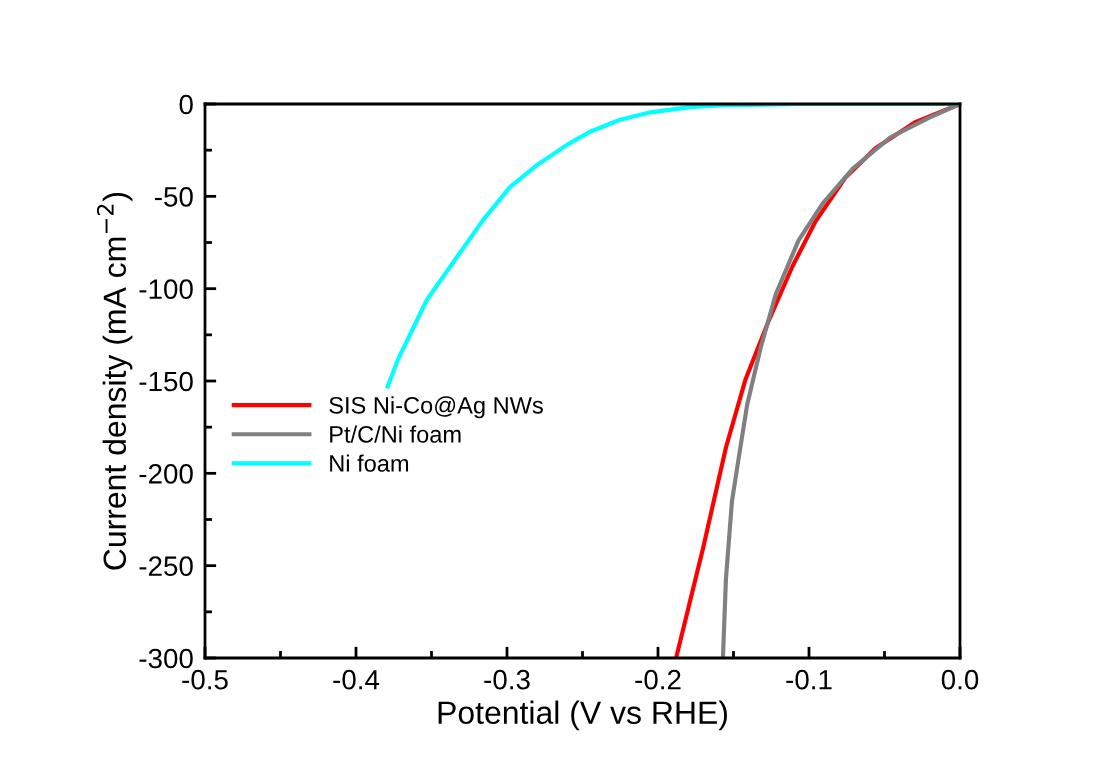 Image resolution: width=1100 pixels, height=782 pixels. I want to click on y-tick-label: -250, so click(166, 566).